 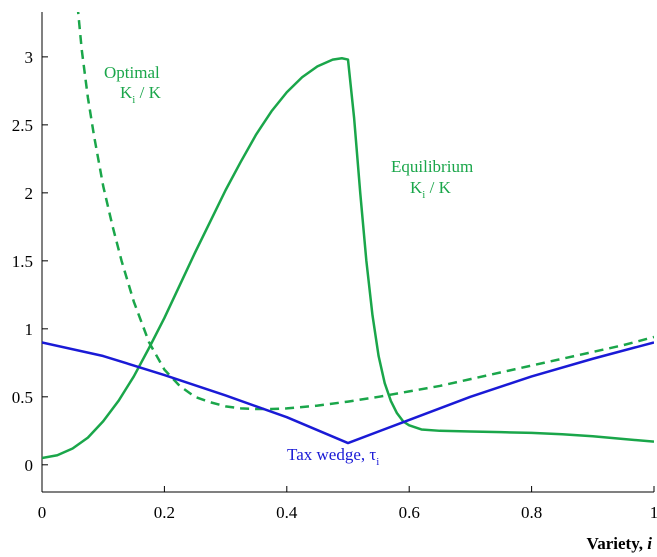 I want to click on x-tick-label: 0.2, so click(x=164, y=512).